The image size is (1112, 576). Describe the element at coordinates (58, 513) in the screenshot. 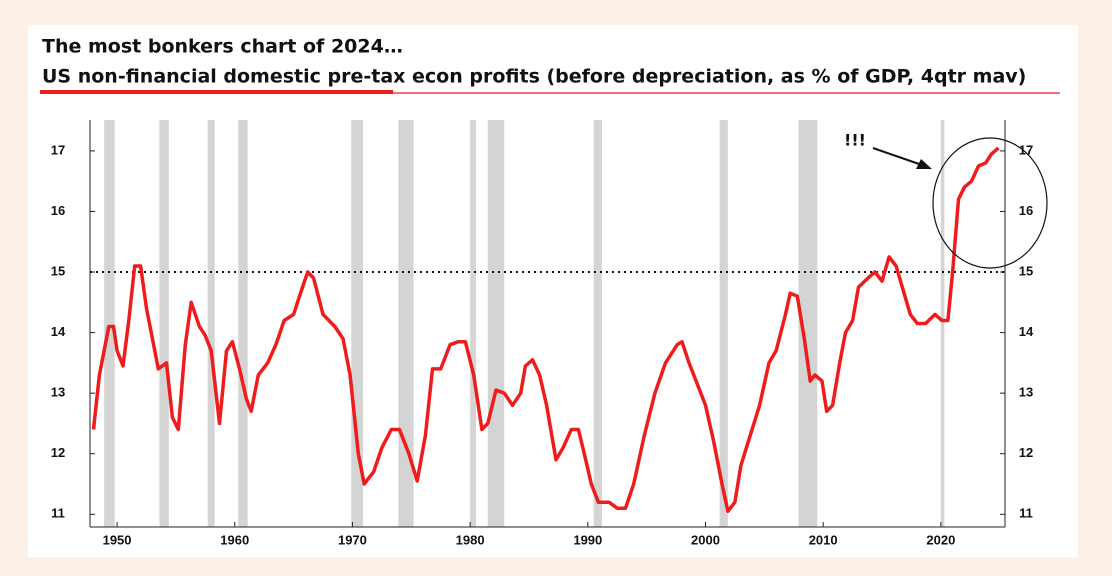

I see `y-tick-label: 11` at that location.